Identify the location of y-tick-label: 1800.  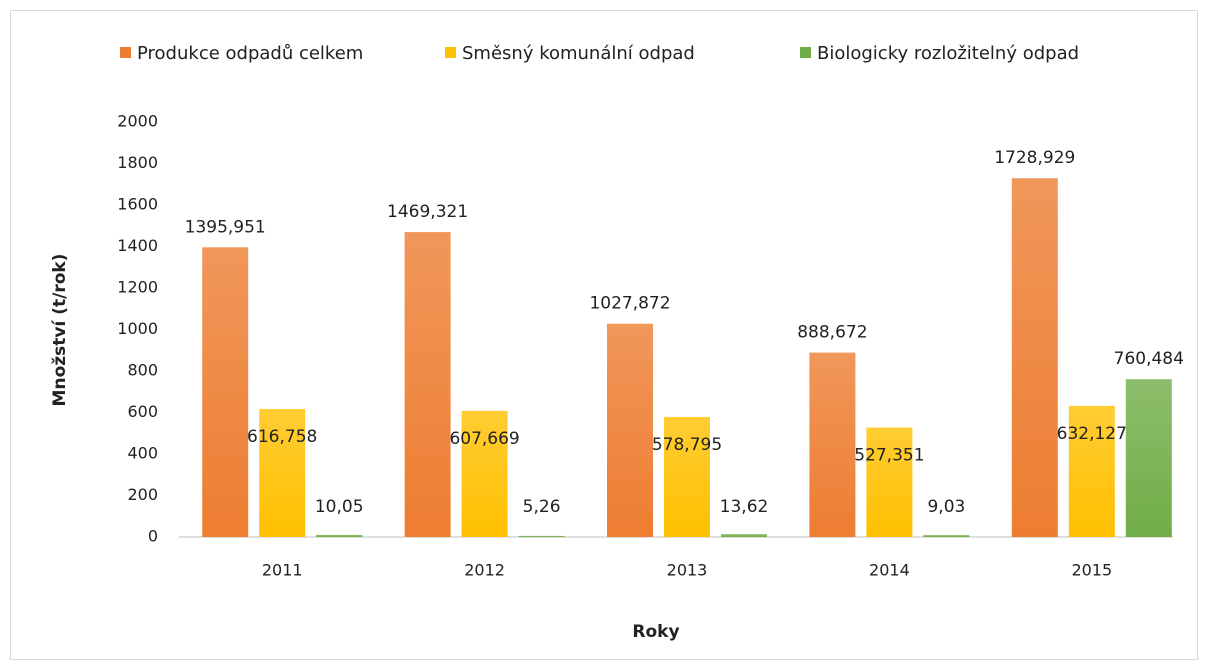
(137, 162).